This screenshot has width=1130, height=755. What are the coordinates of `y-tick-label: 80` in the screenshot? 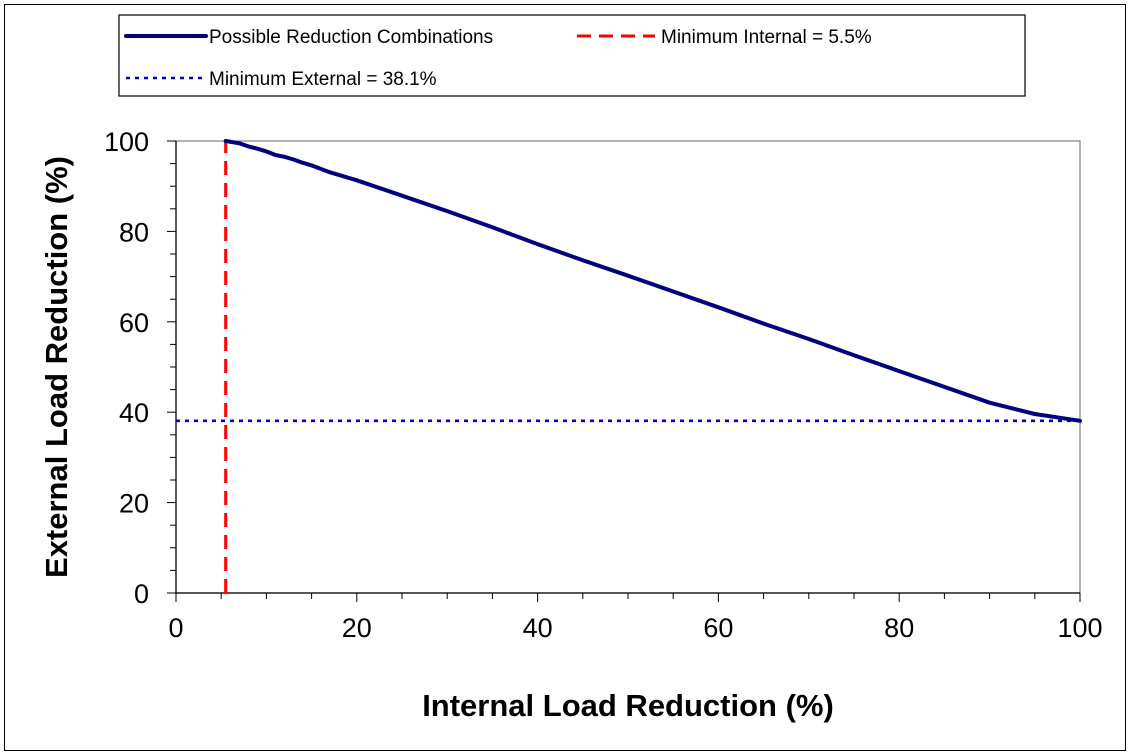 It's located at (134, 232).